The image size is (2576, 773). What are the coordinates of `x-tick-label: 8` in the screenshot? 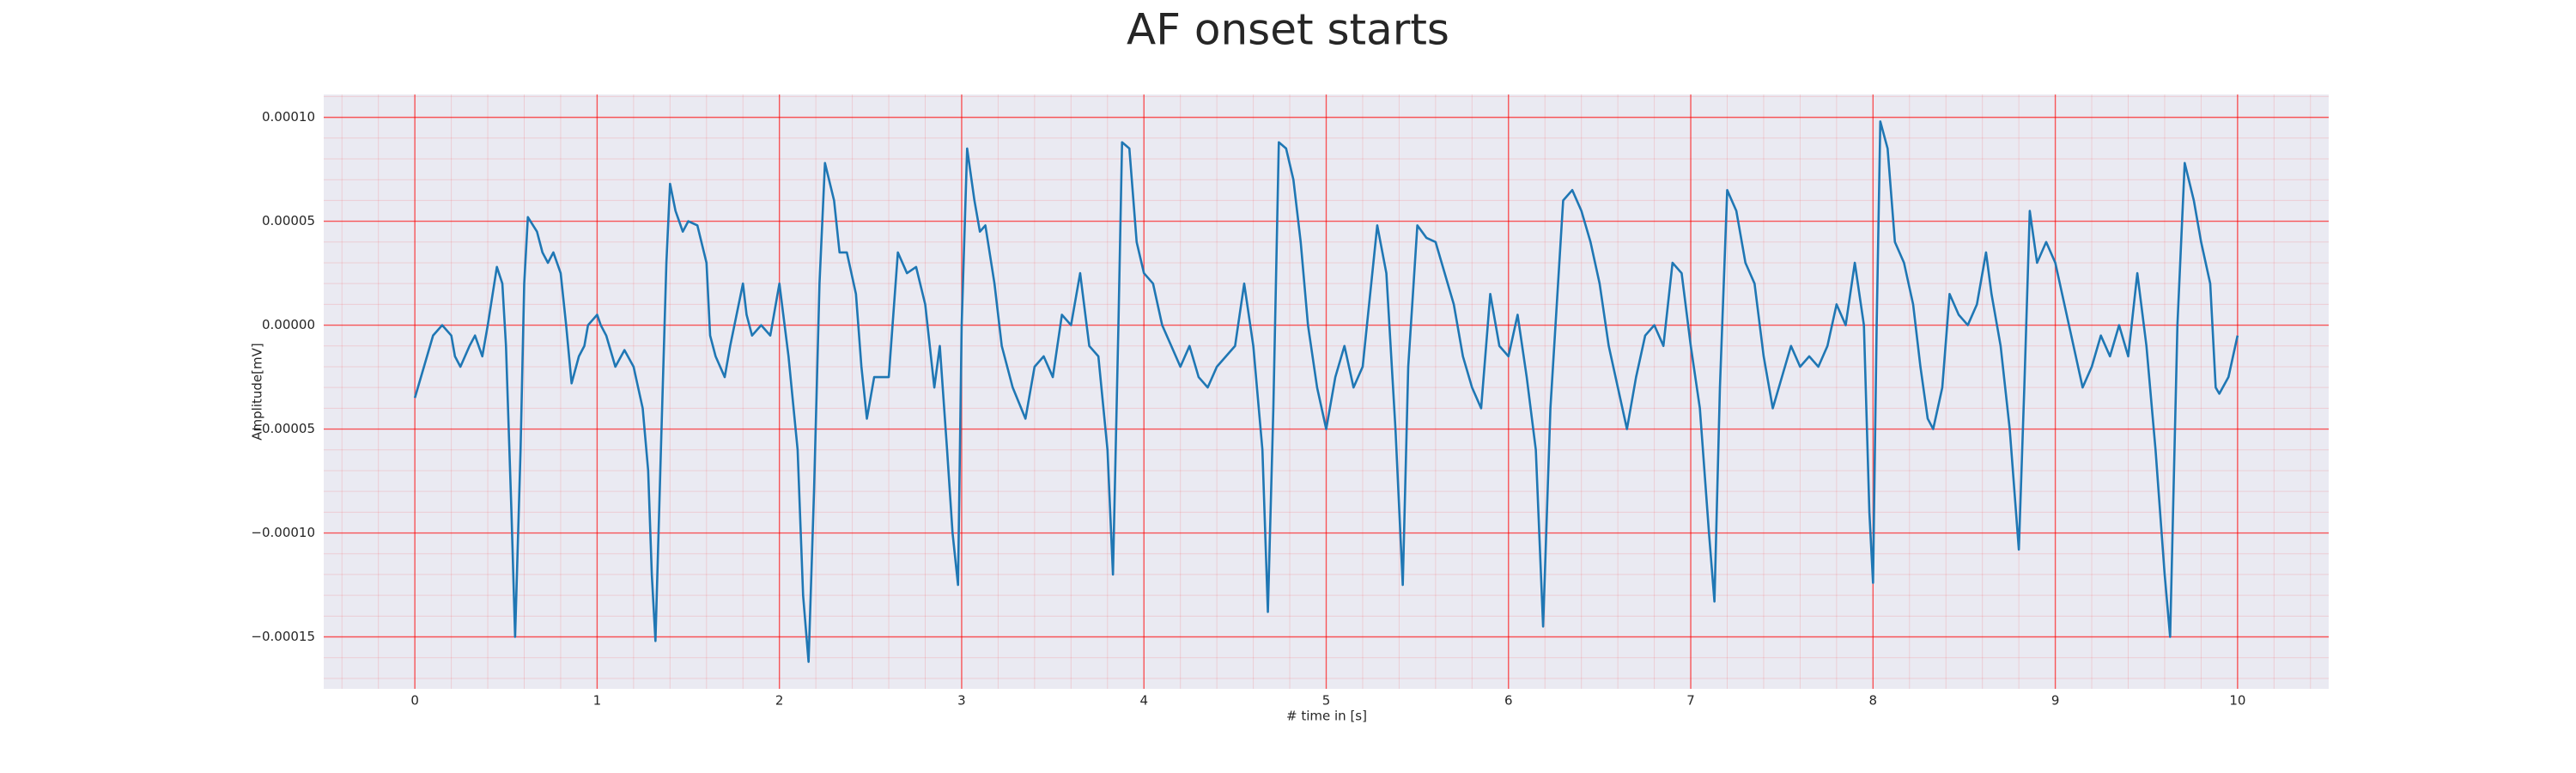 It's located at (1873, 701).